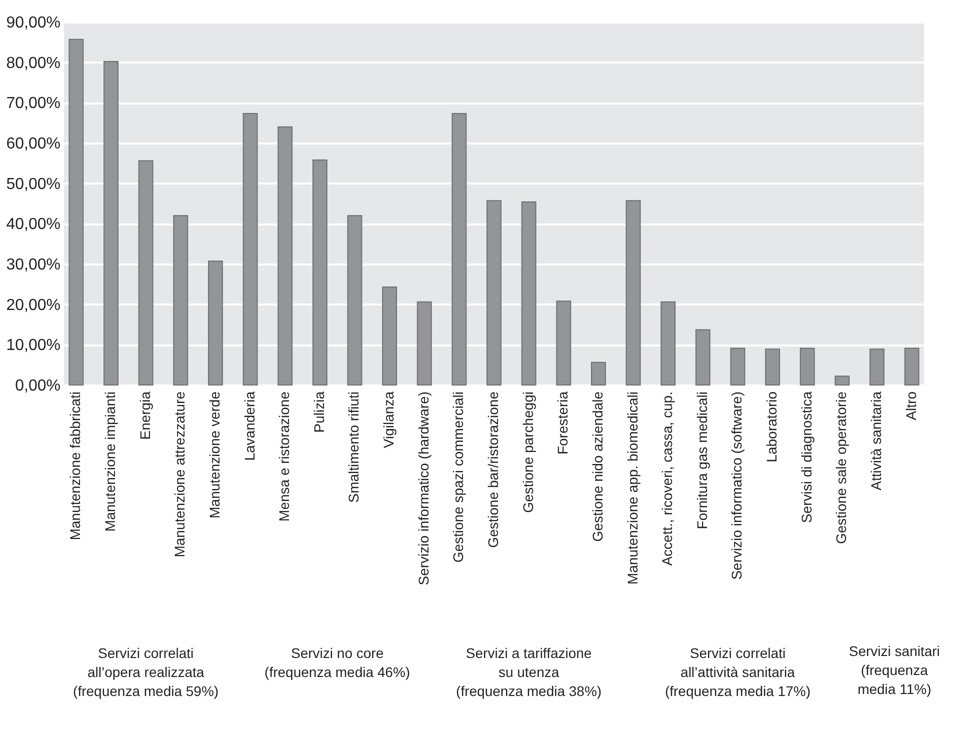  Describe the element at coordinates (841, 467) in the screenshot. I see `x-tick-label: Gestione sale operatorie` at that location.